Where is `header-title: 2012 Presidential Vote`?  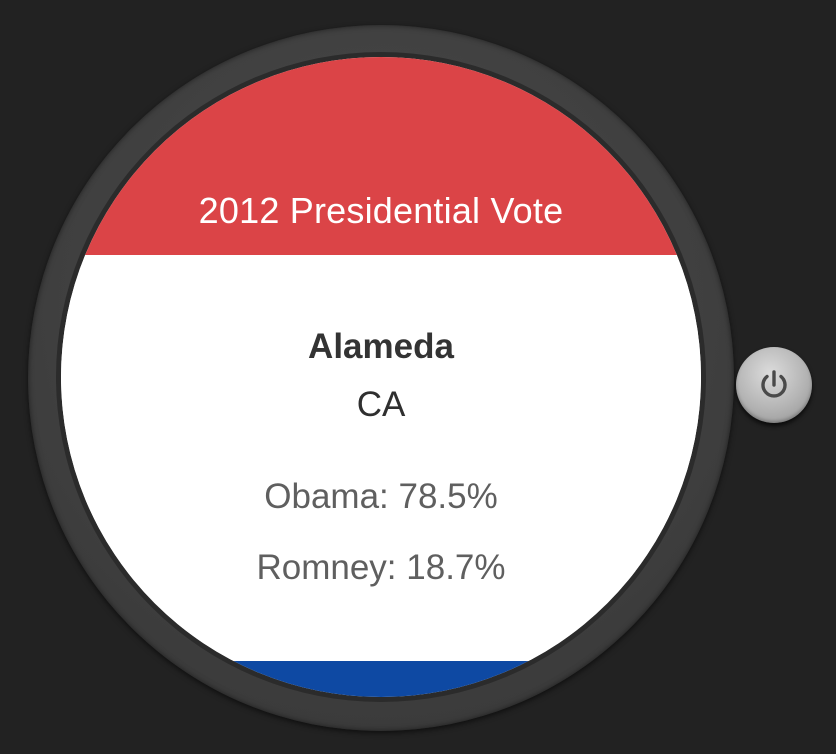 header-title: 2012 Presidential Vote is located at coordinates (381, 210).